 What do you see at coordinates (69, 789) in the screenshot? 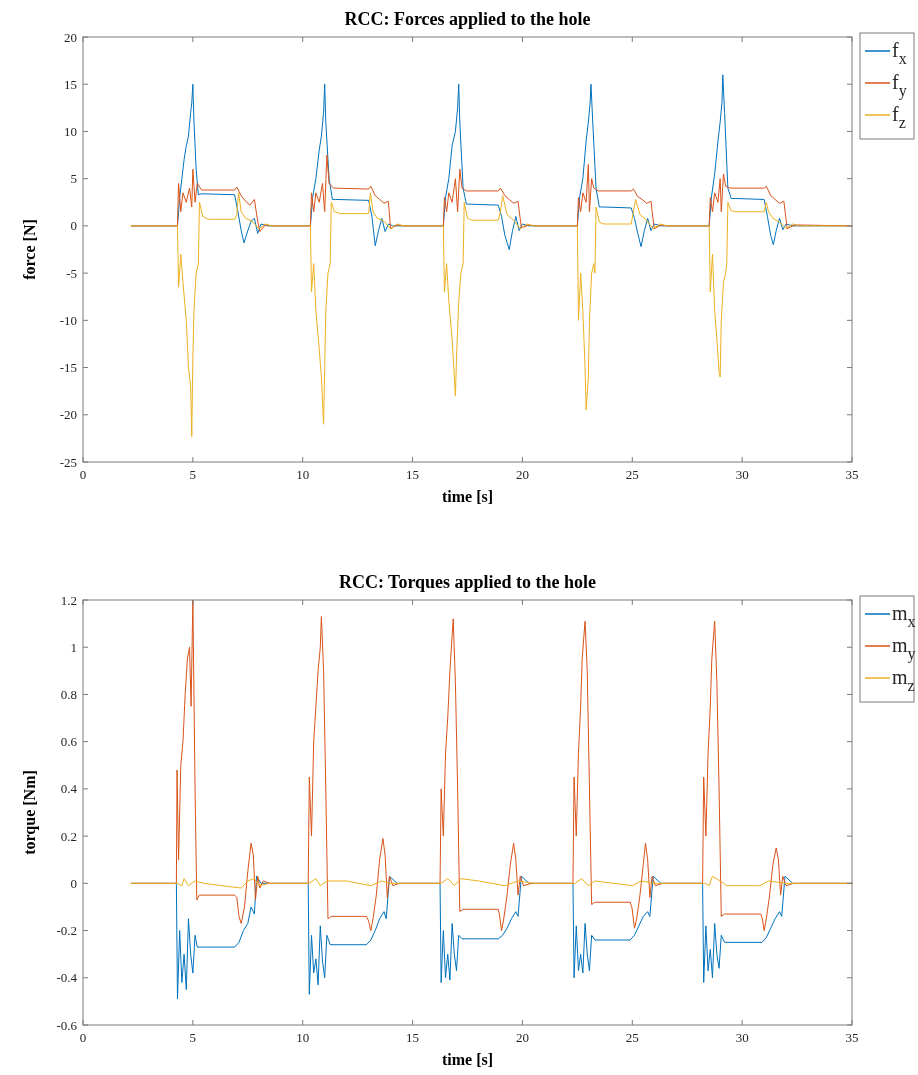
I see `y-tick-label: 0.4` at bounding box center [69, 789].